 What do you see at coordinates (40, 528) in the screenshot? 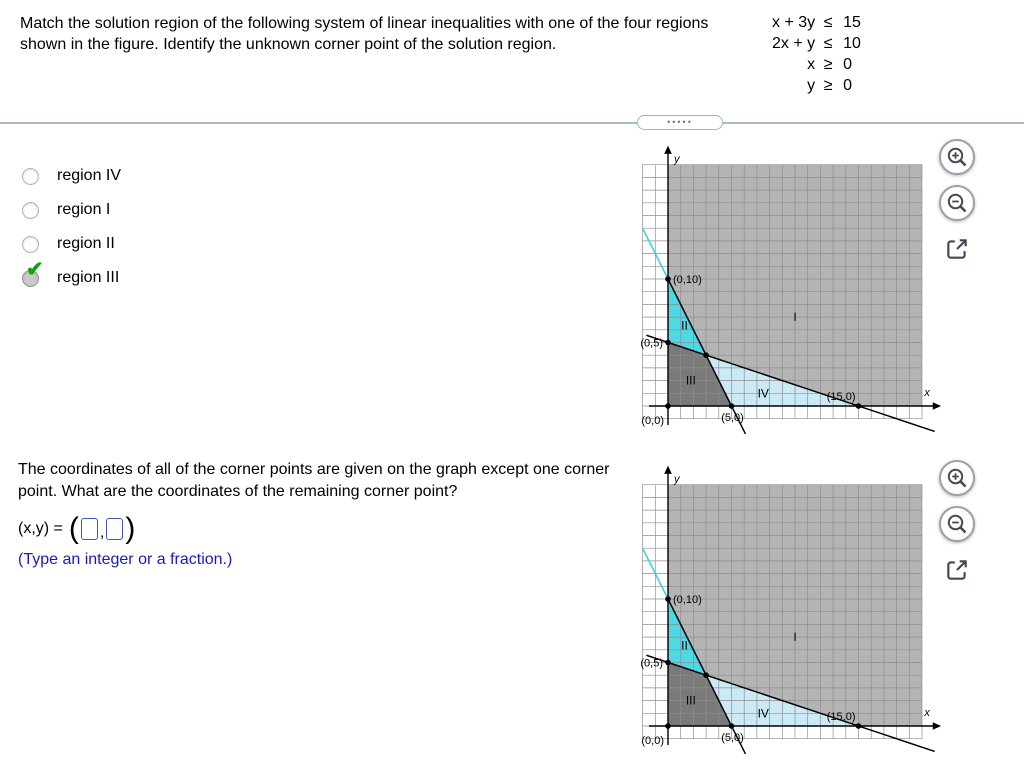
I see `answer-prefix: (x,y) =` at bounding box center [40, 528].